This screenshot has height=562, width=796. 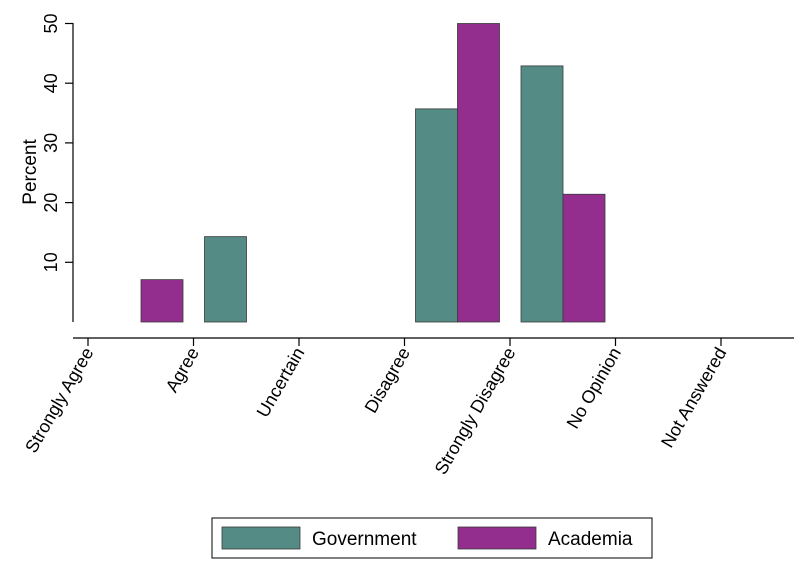 What do you see at coordinates (59, 400) in the screenshot?
I see `x-tick-label-strongly-agree: Strongly Agree` at bounding box center [59, 400].